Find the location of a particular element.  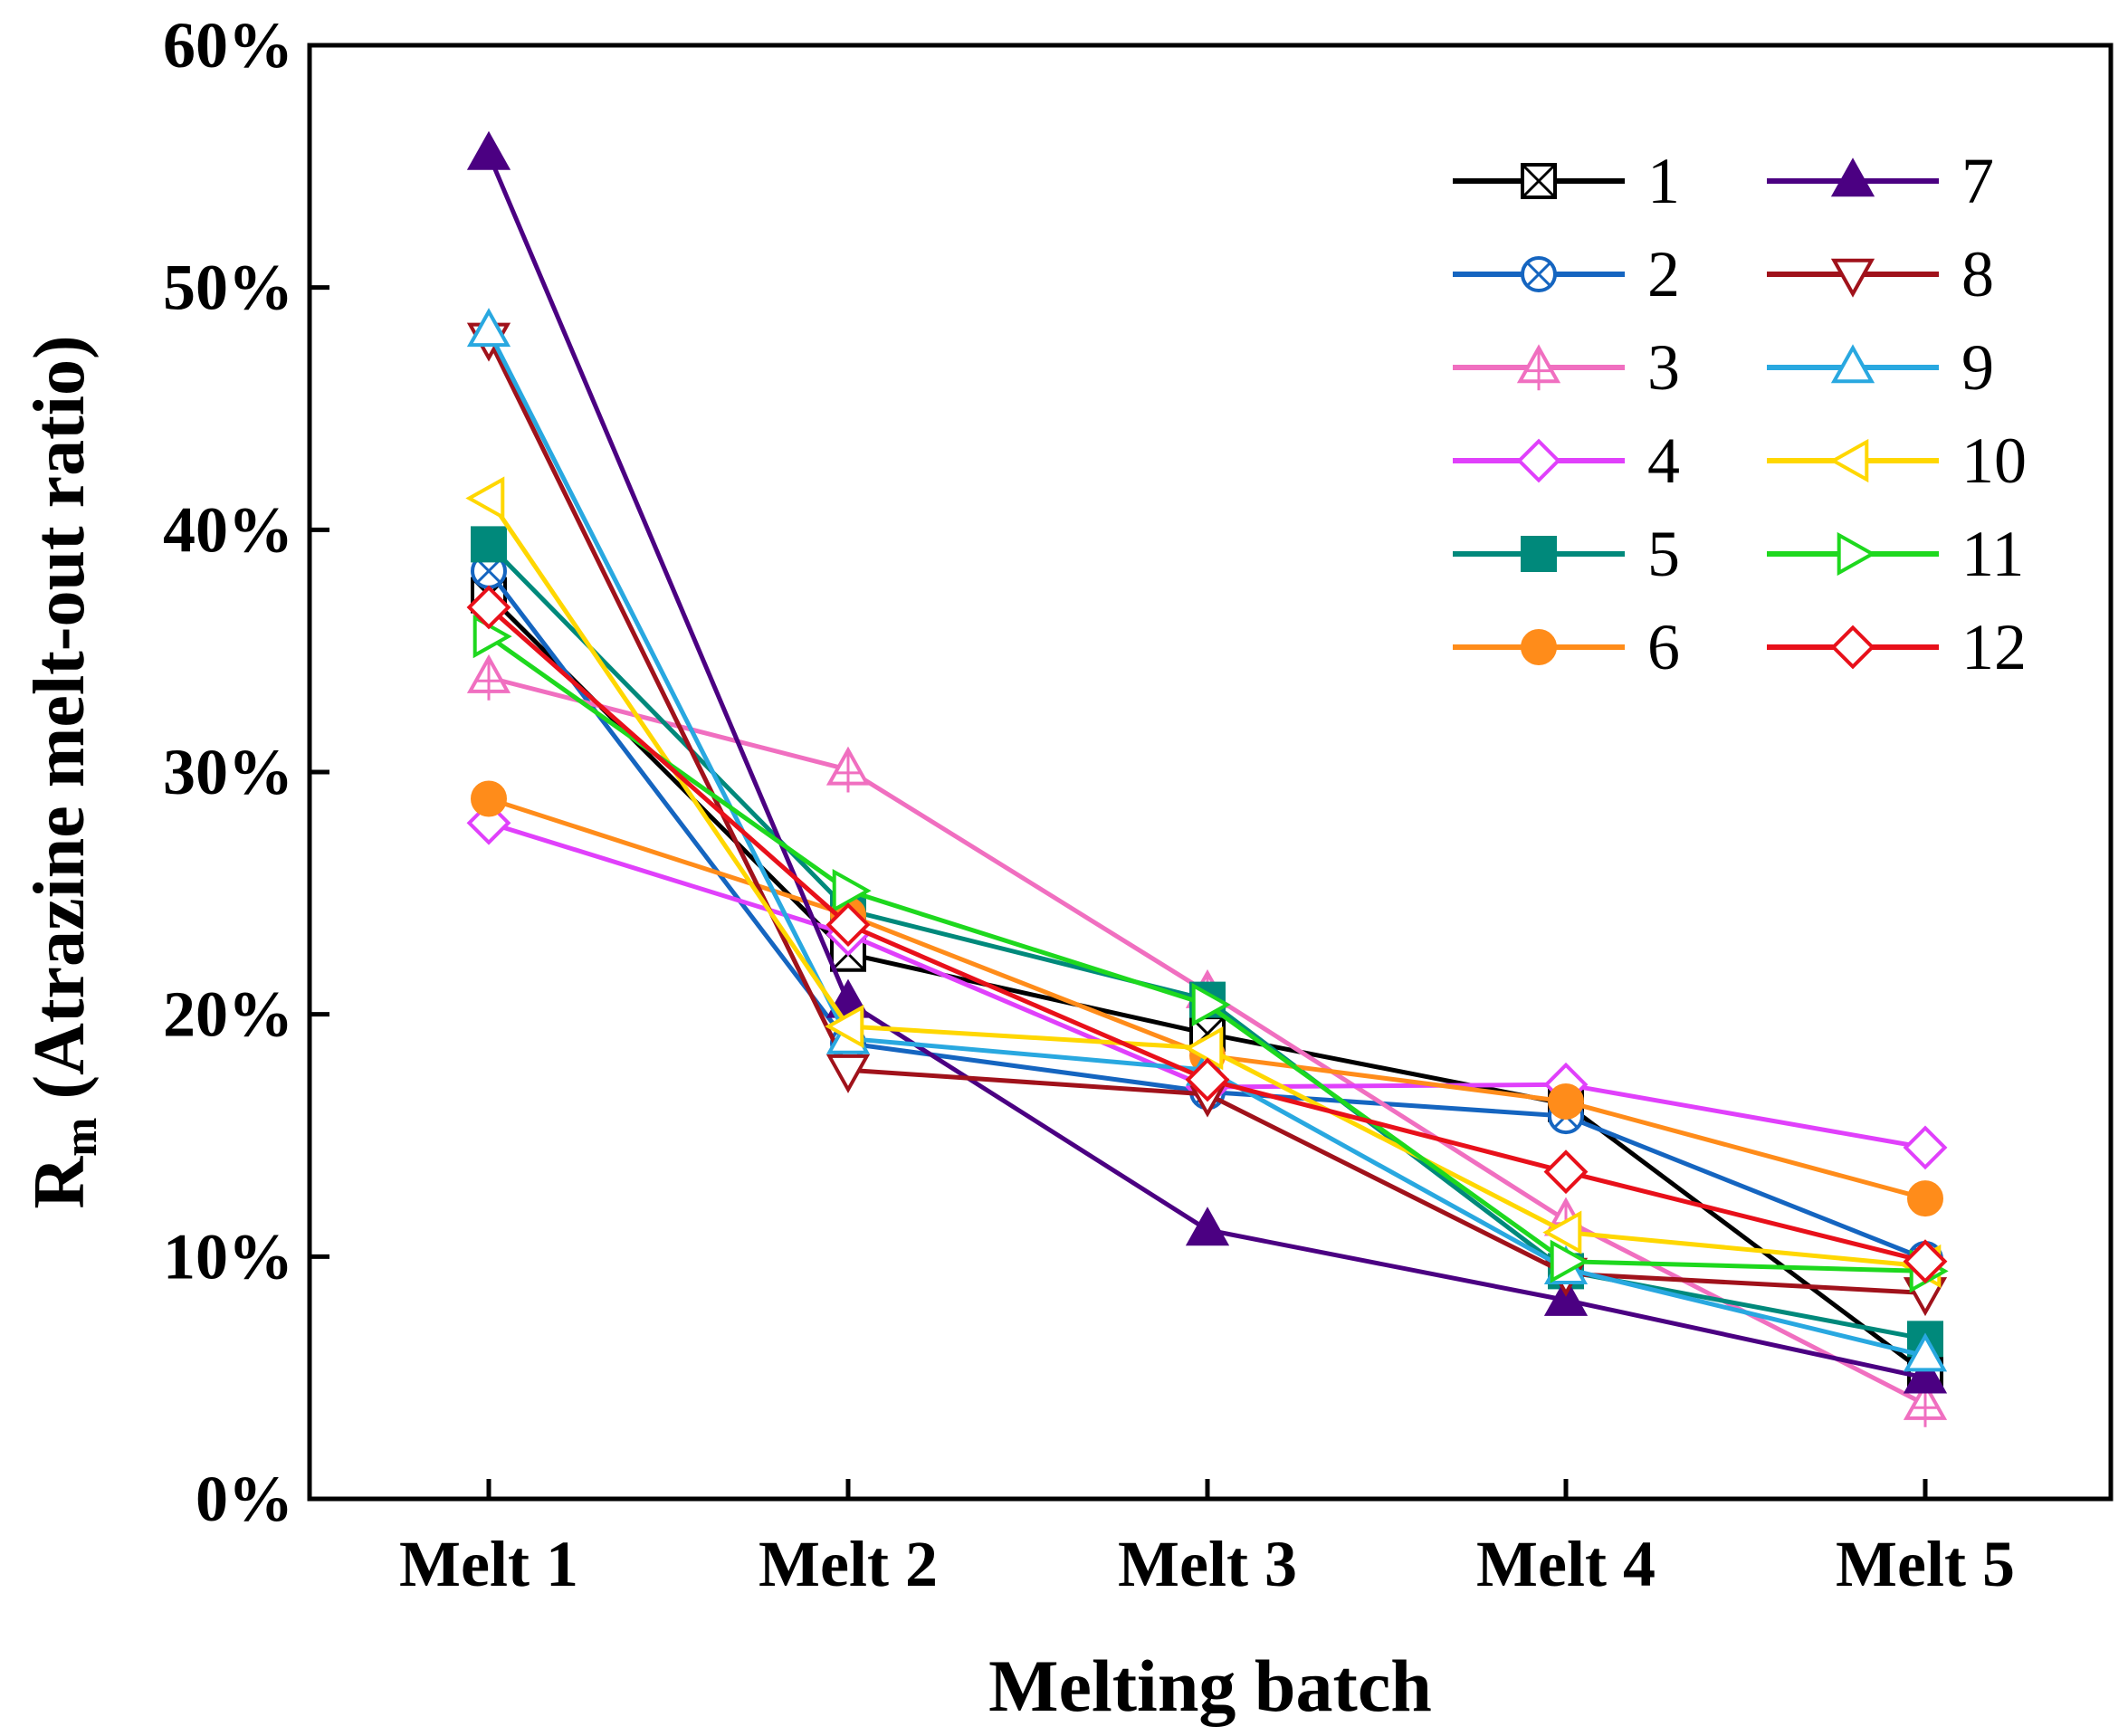

x-tick-label-3: Melt 3 is located at coordinates (1208, 1564).